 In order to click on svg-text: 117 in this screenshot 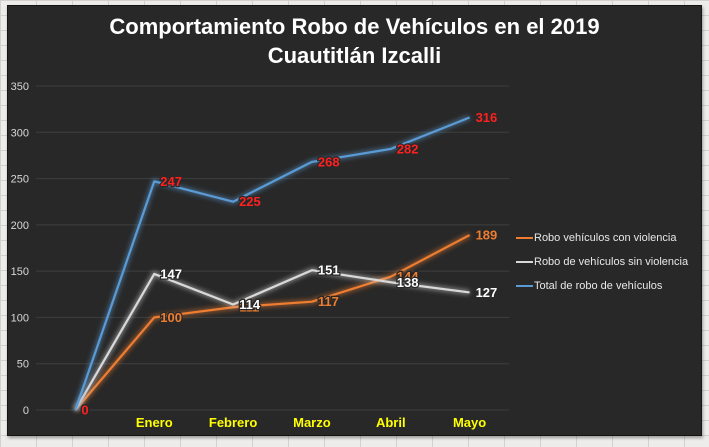, I will do `click(328, 301)`.